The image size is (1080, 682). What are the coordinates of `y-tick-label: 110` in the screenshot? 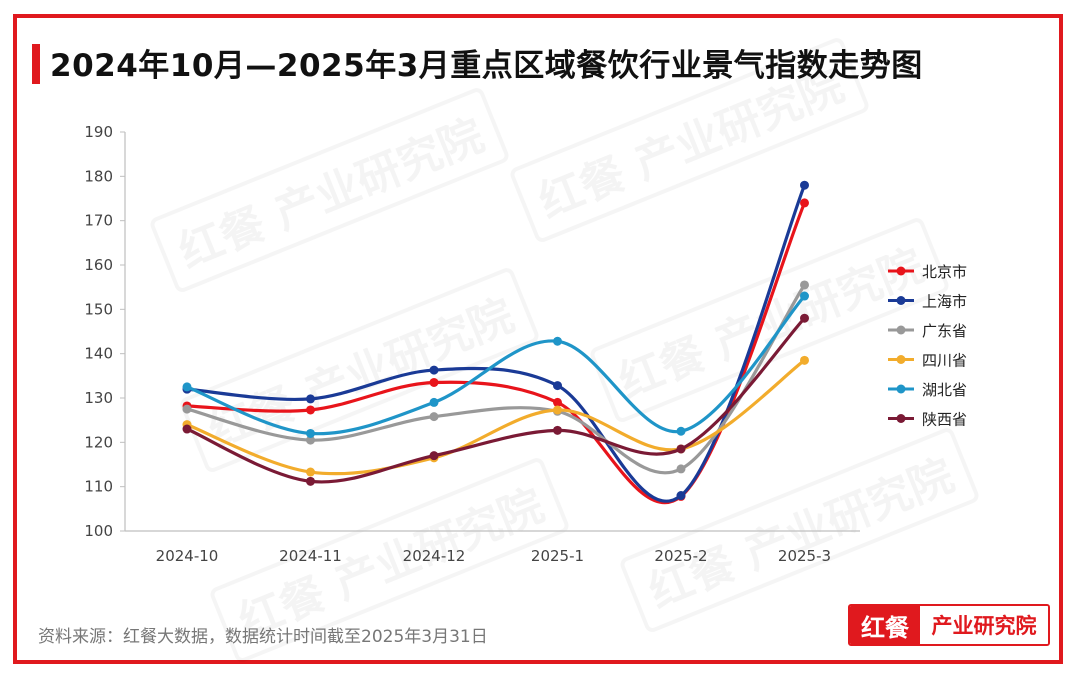 It's located at (98, 487).